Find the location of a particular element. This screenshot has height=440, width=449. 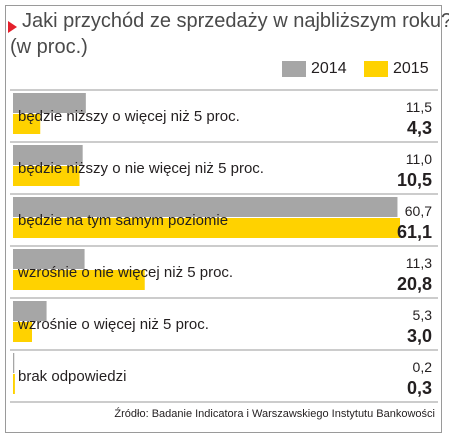

legend-swatch-2015 is located at coordinates (376, 69).